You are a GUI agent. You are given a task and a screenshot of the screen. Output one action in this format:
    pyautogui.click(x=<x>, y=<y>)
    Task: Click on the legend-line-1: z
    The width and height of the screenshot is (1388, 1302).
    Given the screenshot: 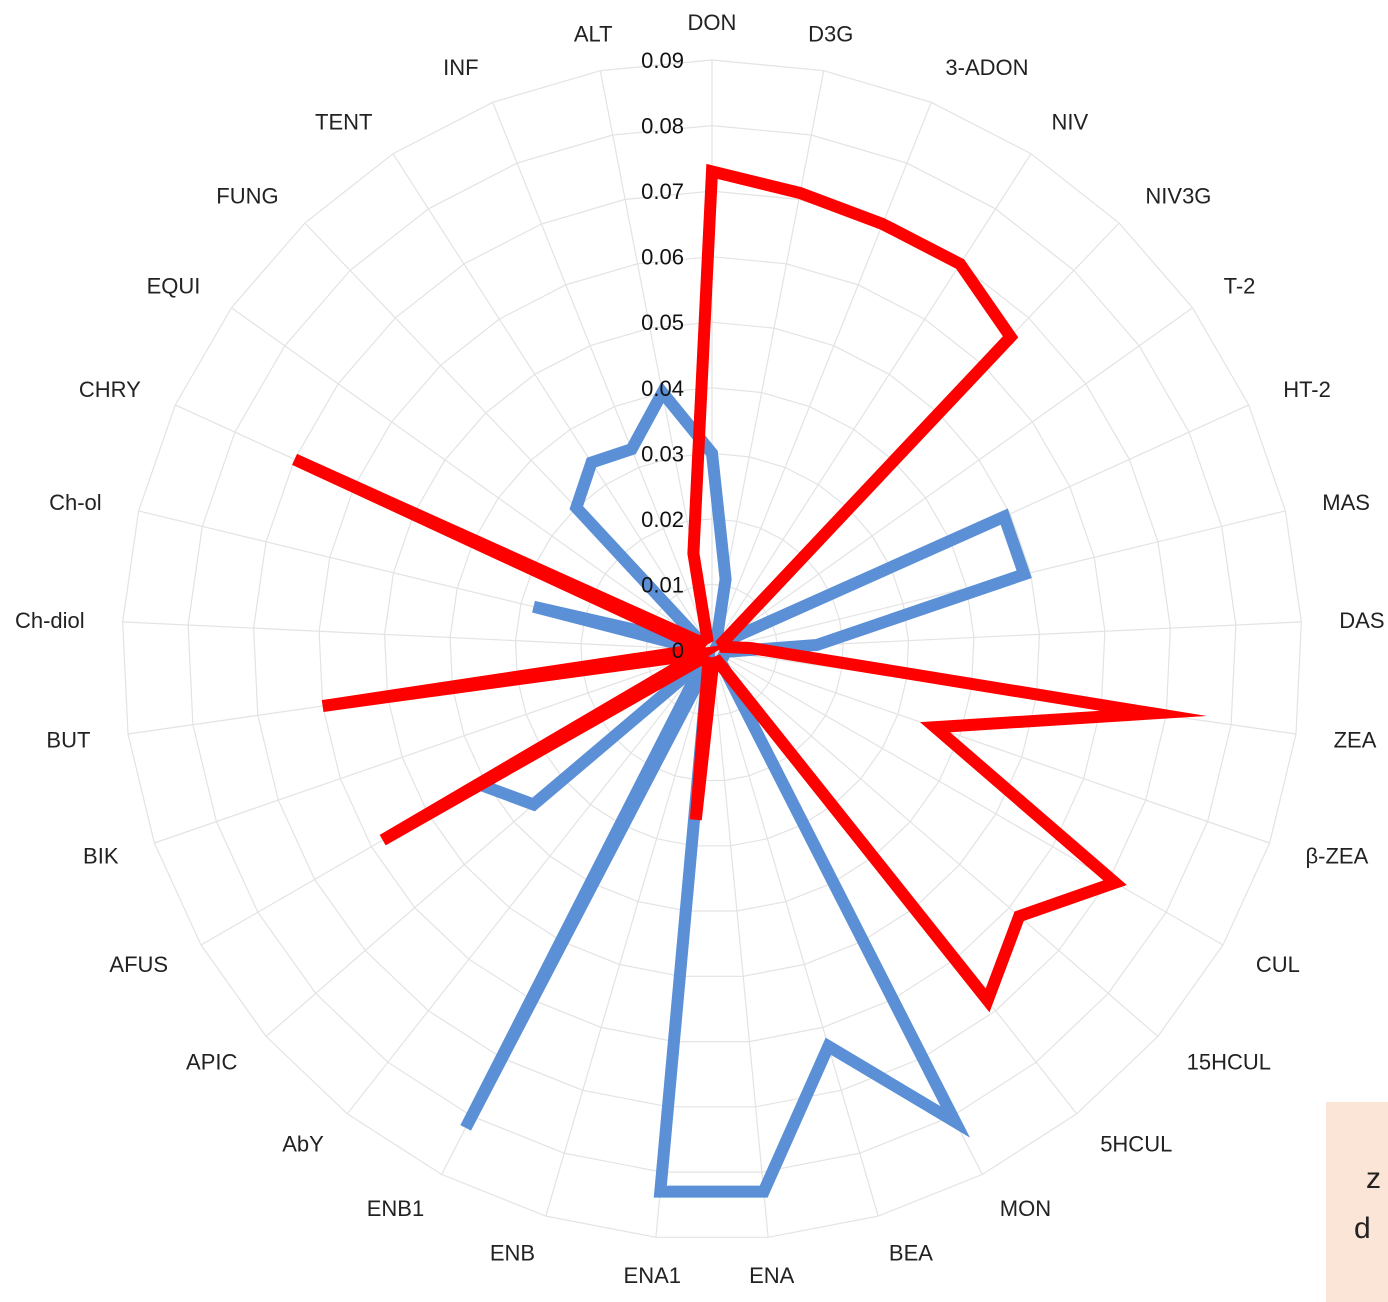 What is the action you would take?
    pyautogui.click(x=1373, y=1178)
    